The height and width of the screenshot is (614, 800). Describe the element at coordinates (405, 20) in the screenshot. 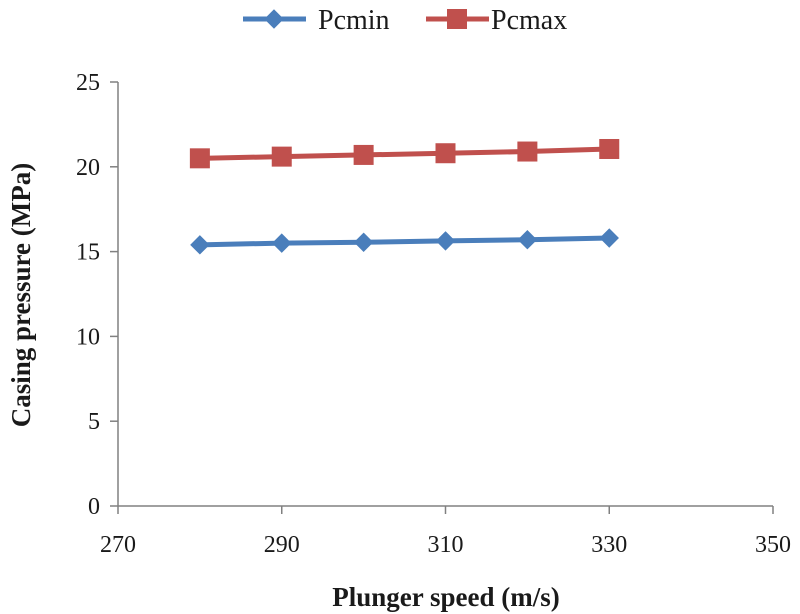

I see `legend: Pcmin Pcmax` at that location.